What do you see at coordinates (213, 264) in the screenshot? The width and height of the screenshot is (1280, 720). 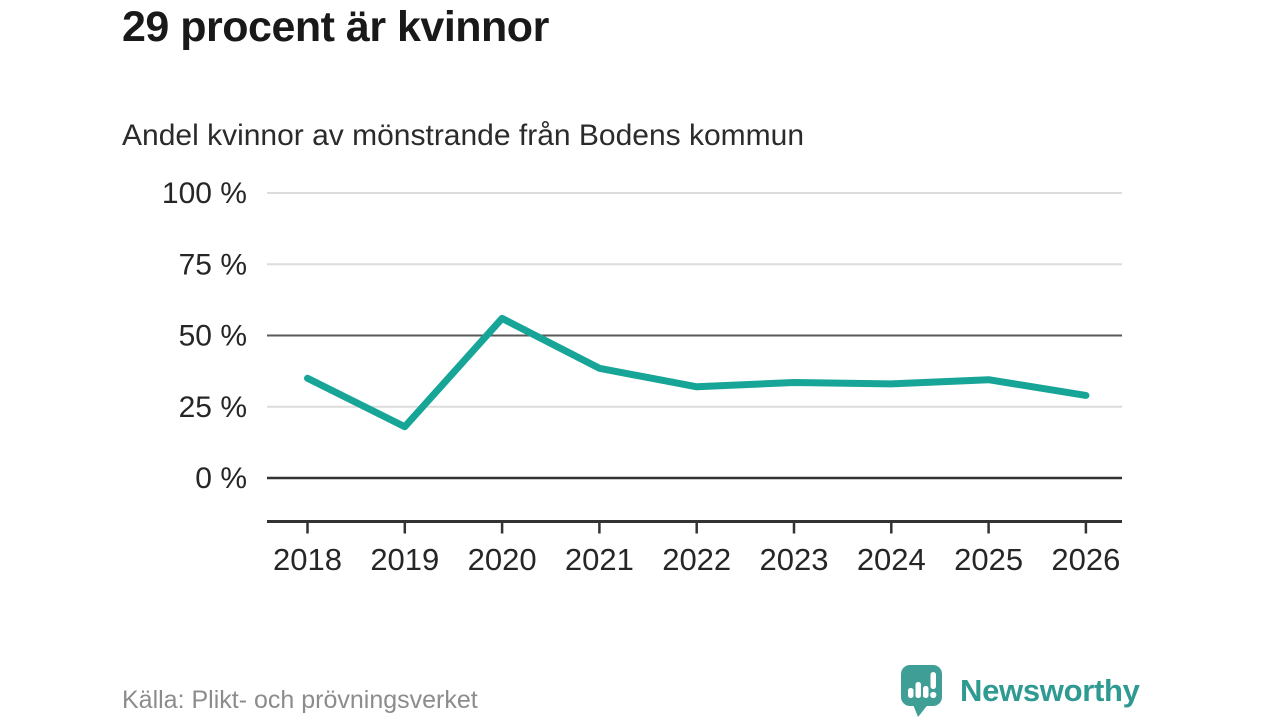 I see `y-axis-tick-label: 75 %` at bounding box center [213, 264].